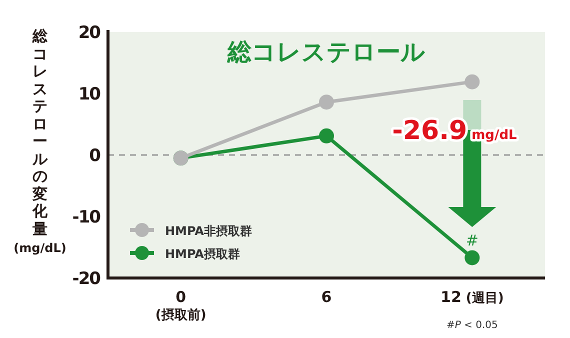 This screenshot has width=570, height=338. I want to click on text: 総コレステロールの変化量 (mg/dL), so click(40, 141).